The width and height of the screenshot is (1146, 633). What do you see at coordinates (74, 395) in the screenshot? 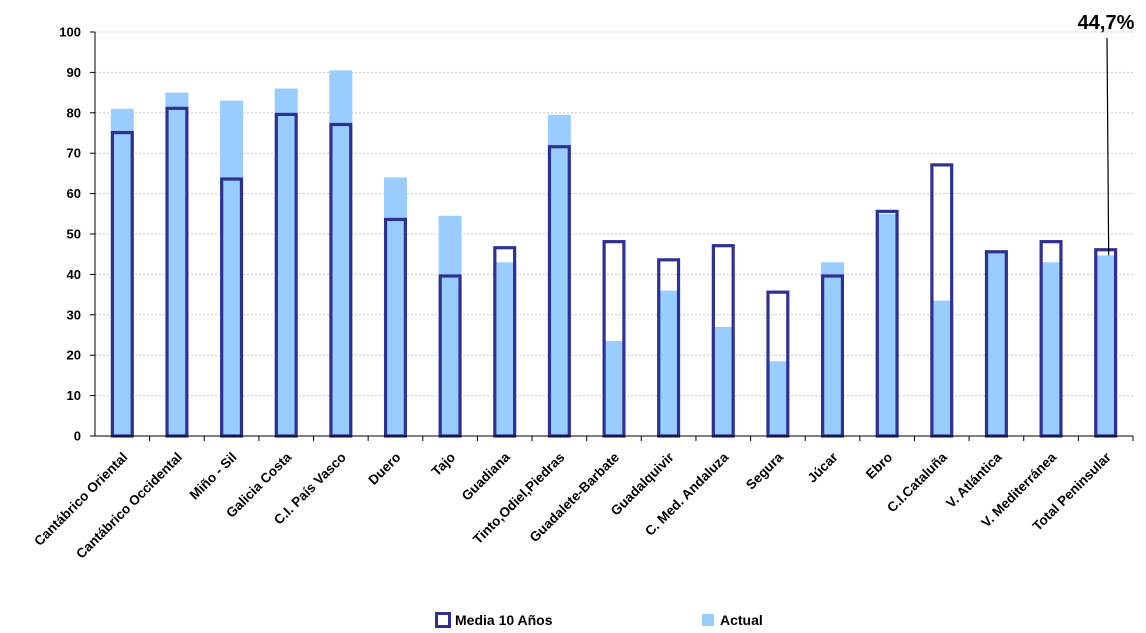
I see `y-tick-label: 10` at bounding box center [74, 395].